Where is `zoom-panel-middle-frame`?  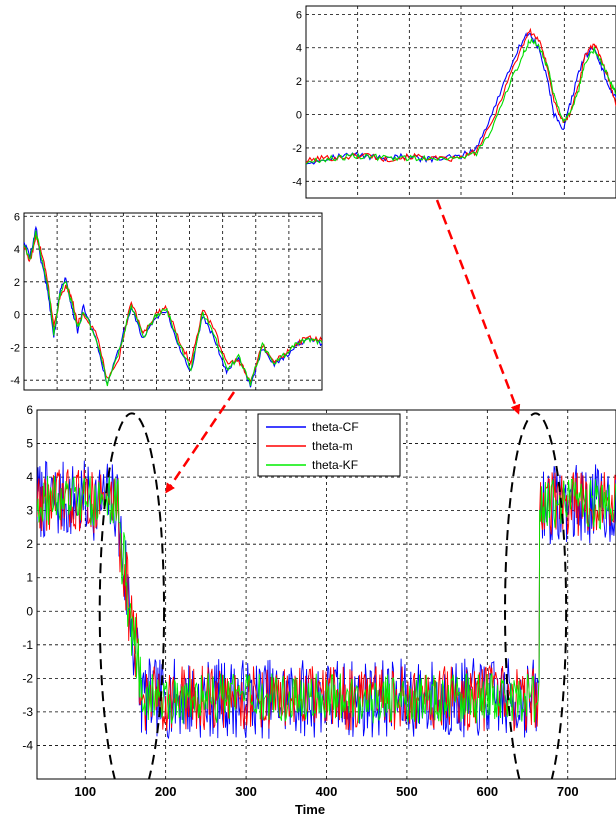 zoom-panel-middle-frame is located at coordinates (173, 301).